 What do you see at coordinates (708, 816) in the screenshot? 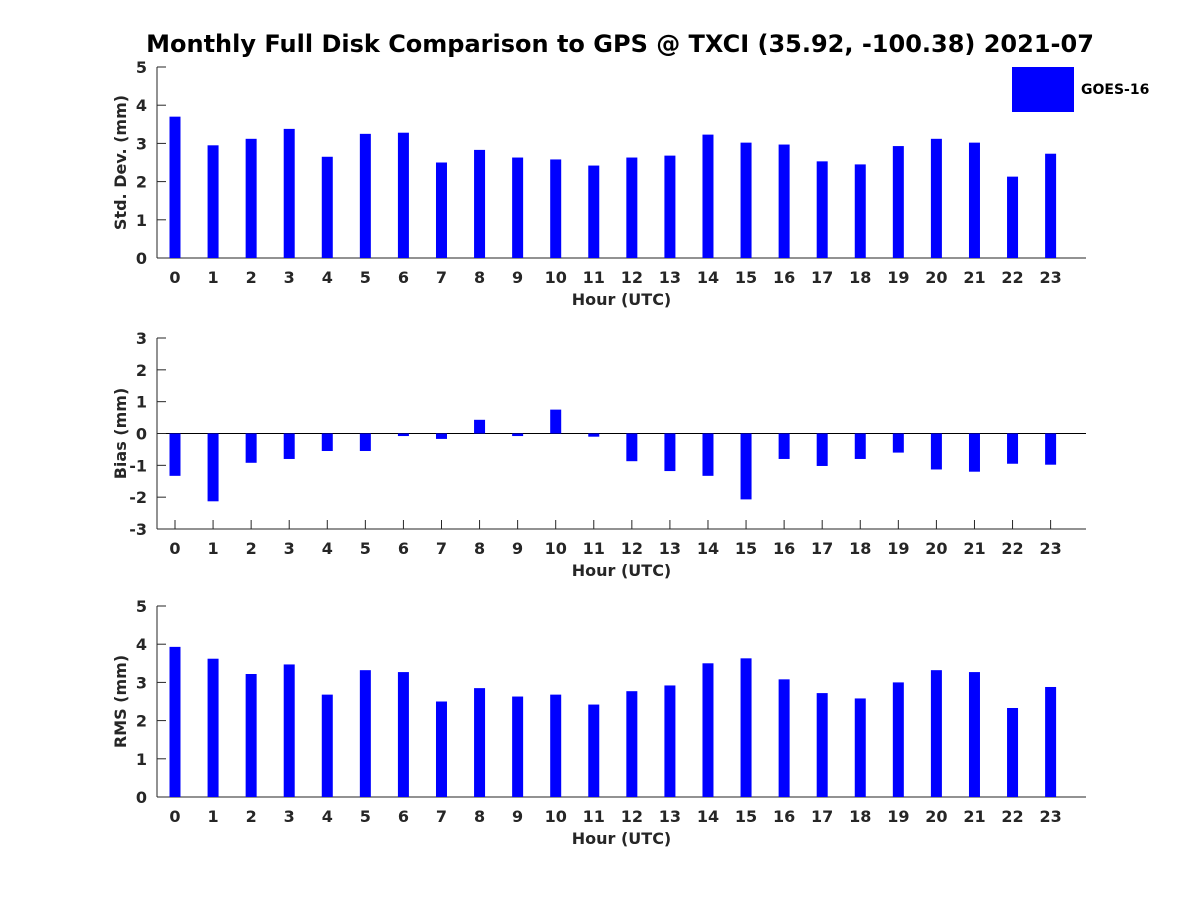
I see `rms-x-tick-label: 14` at bounding box center [708, 816].